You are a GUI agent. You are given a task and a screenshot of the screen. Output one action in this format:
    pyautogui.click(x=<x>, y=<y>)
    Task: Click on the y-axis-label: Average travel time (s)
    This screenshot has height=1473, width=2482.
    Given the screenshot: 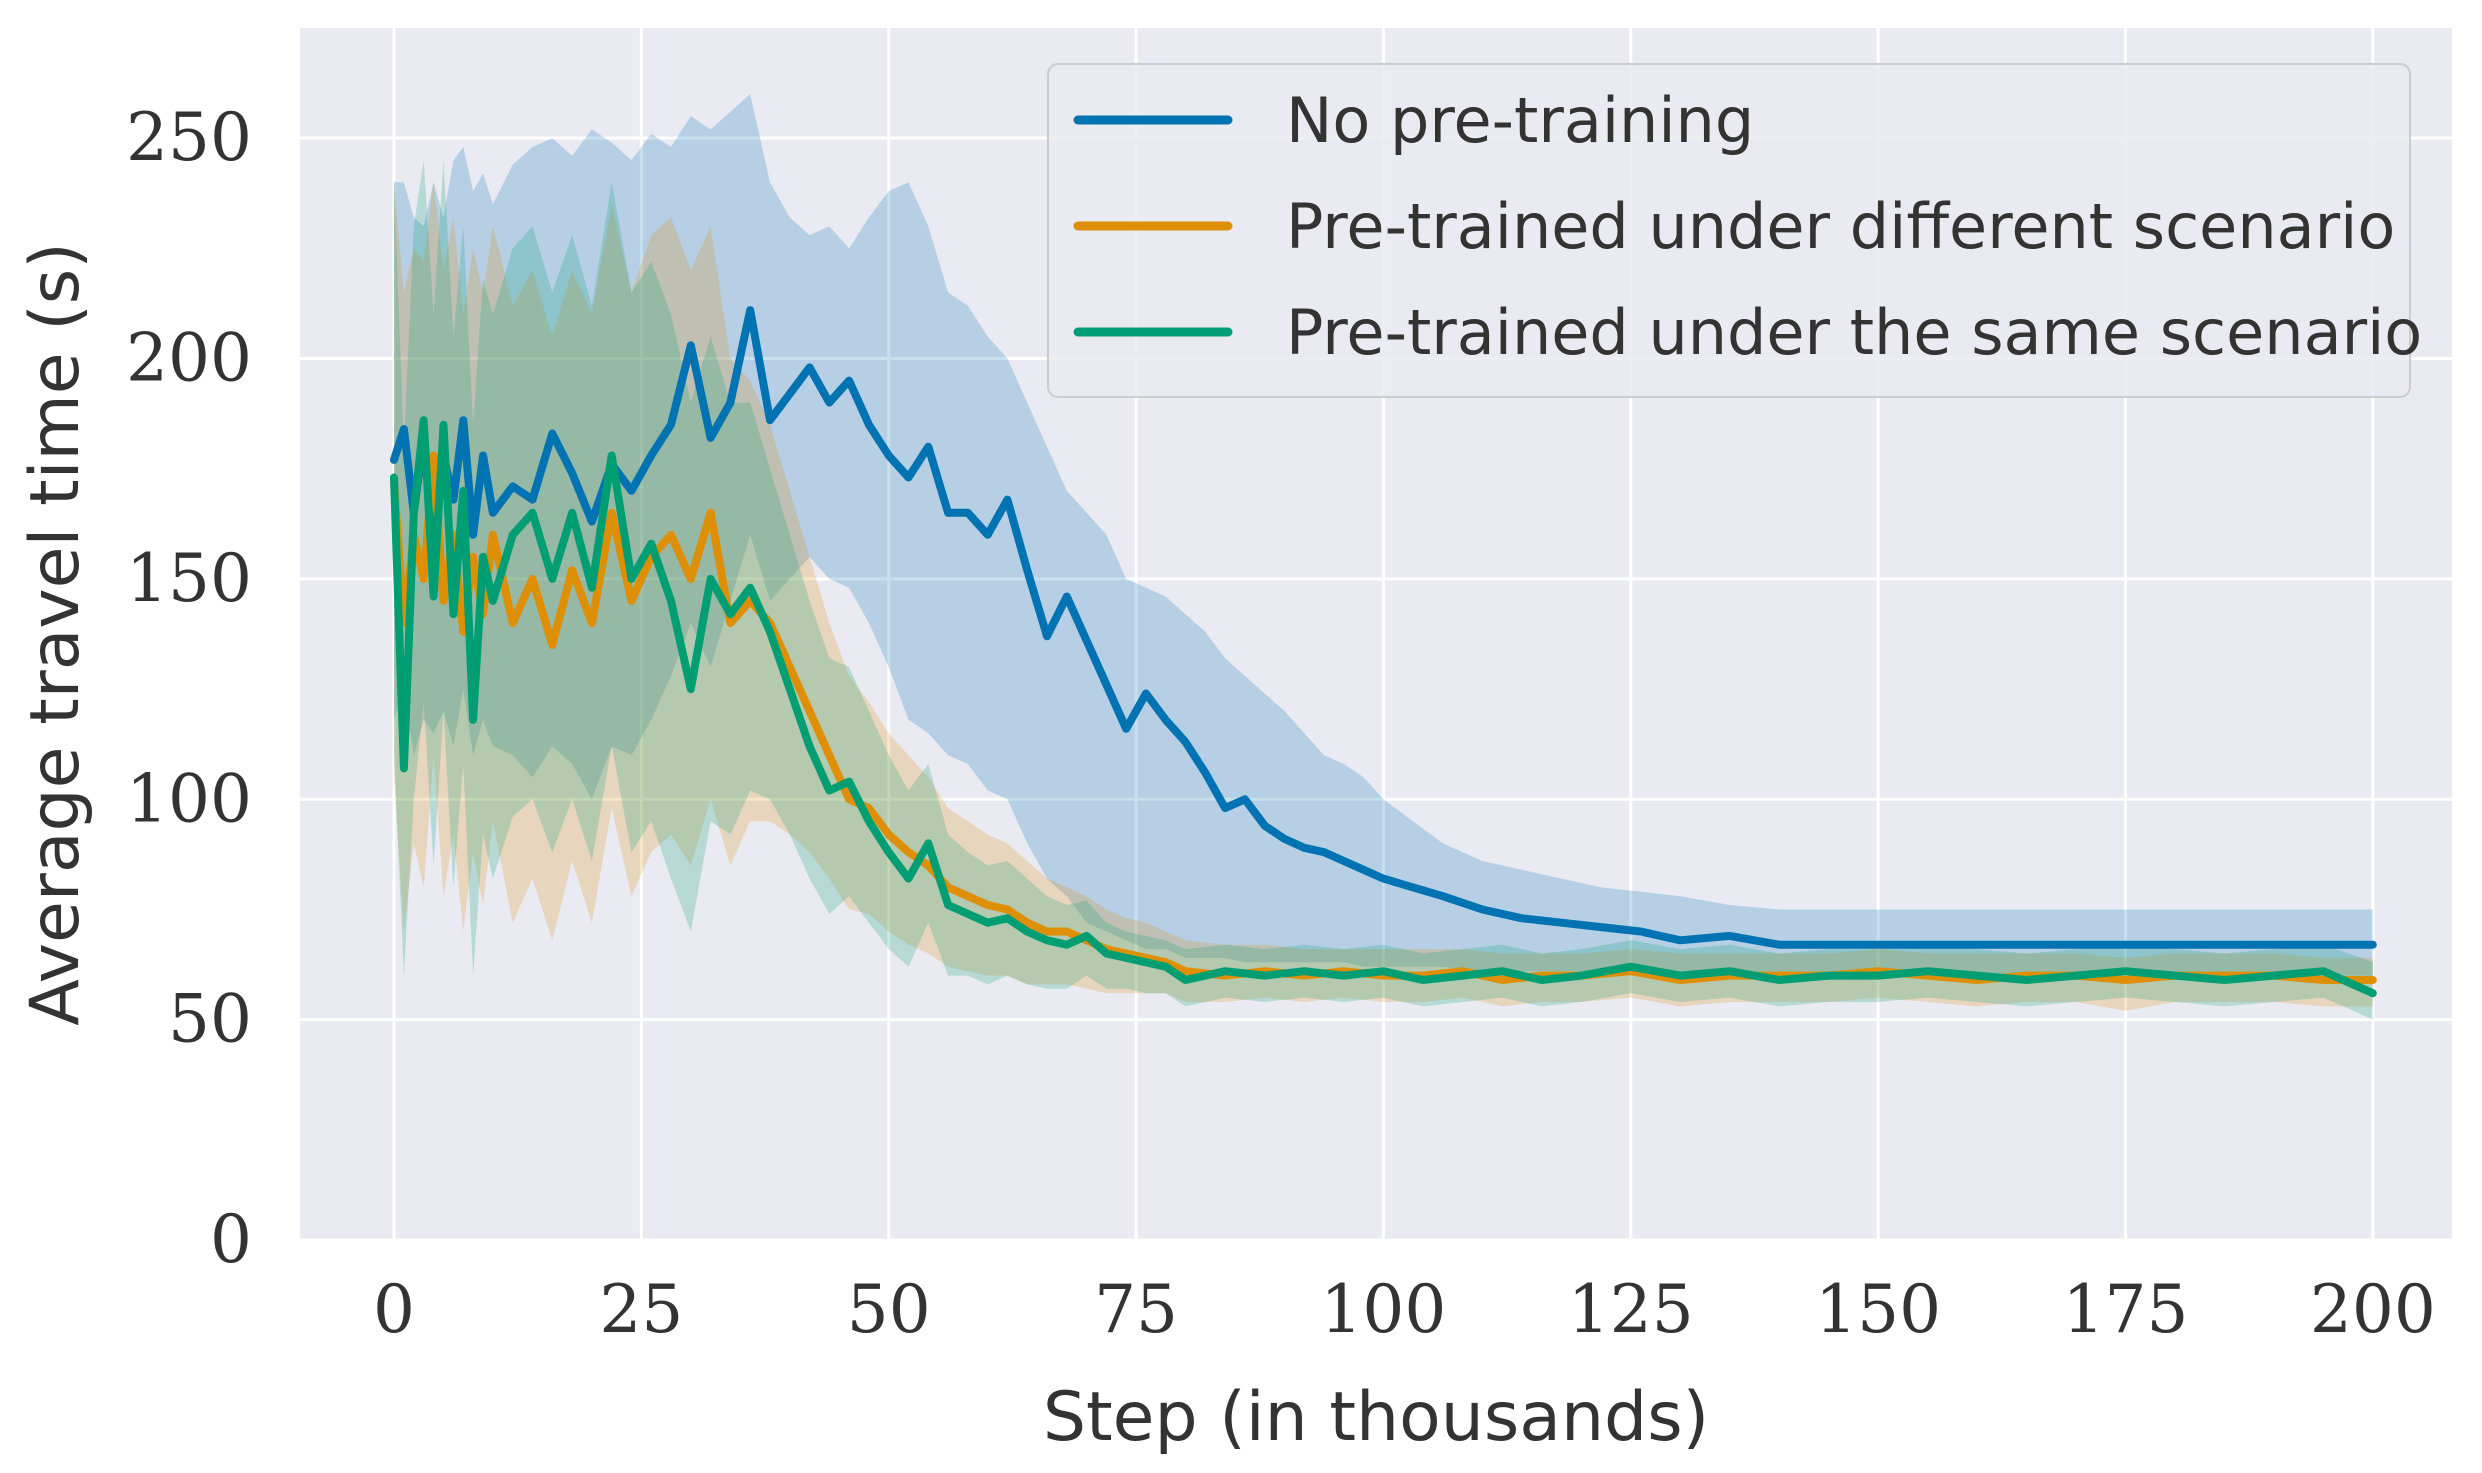 What is the action you would take?
    pyautogui.click(x=55, y=633)
    